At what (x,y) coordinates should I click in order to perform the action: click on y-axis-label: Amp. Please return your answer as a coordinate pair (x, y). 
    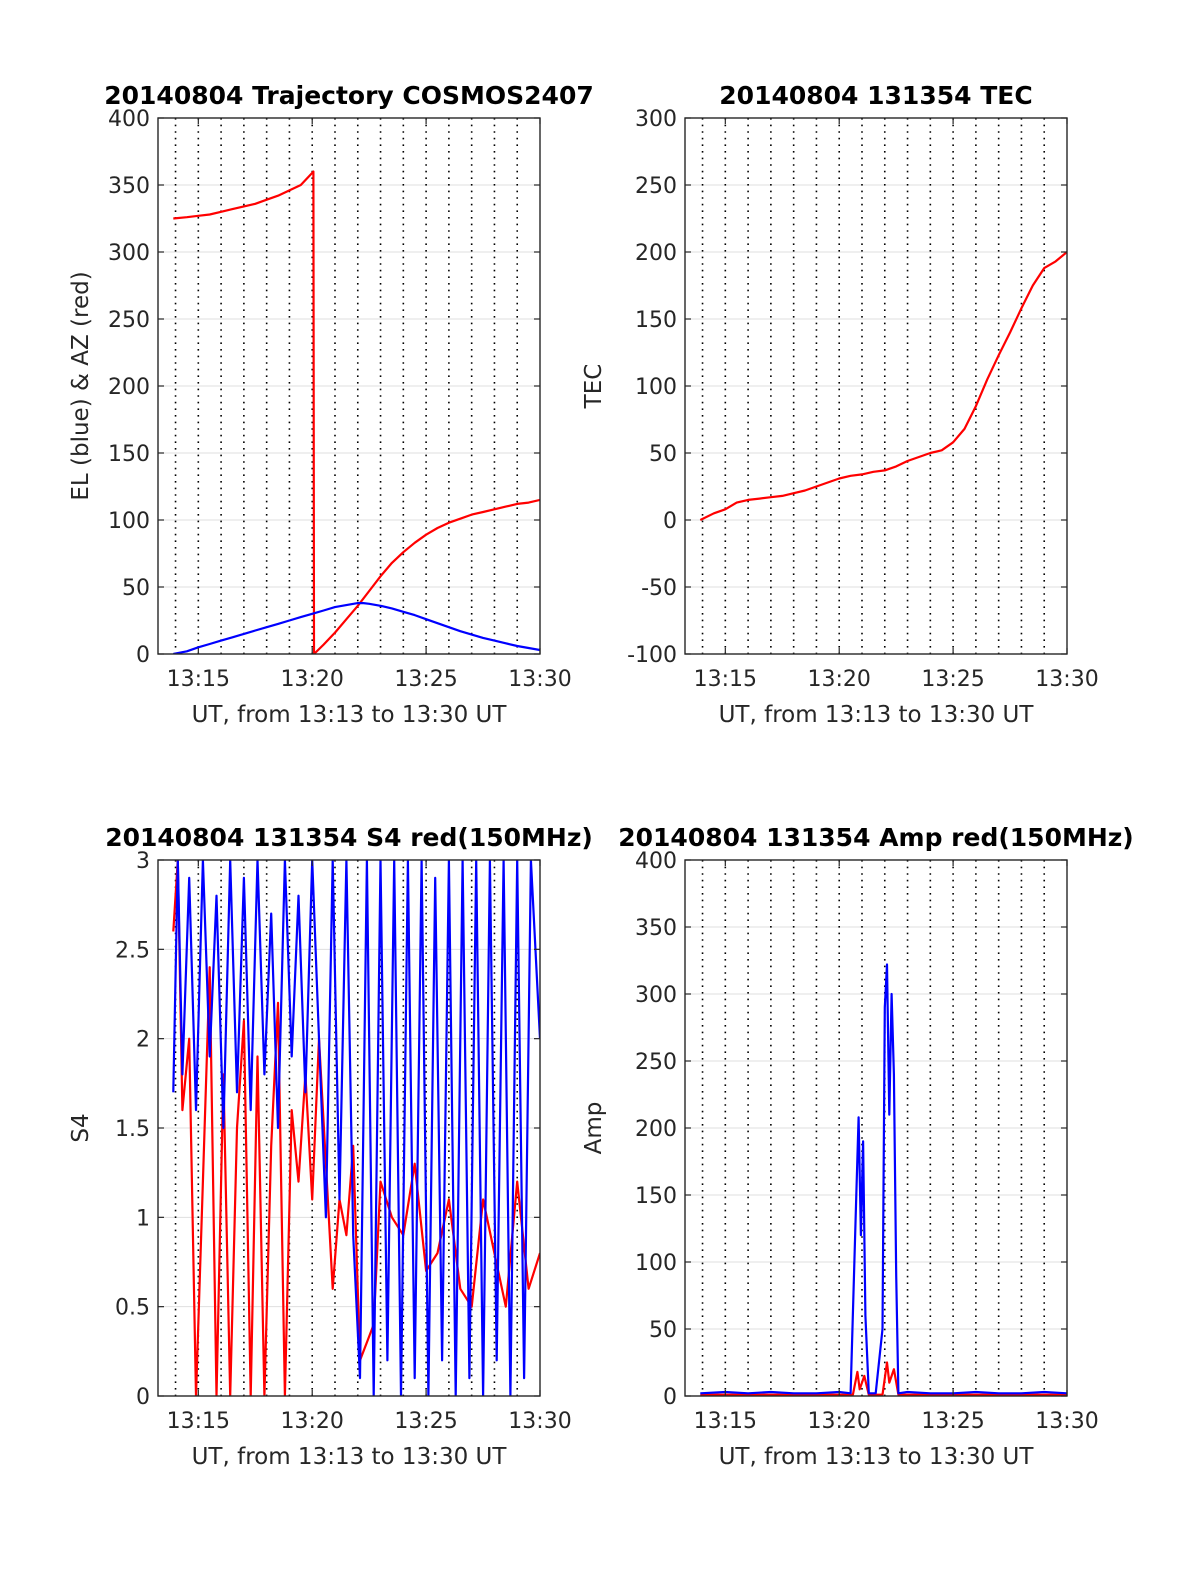
    Looking at the image, I should click on (594, 1128).